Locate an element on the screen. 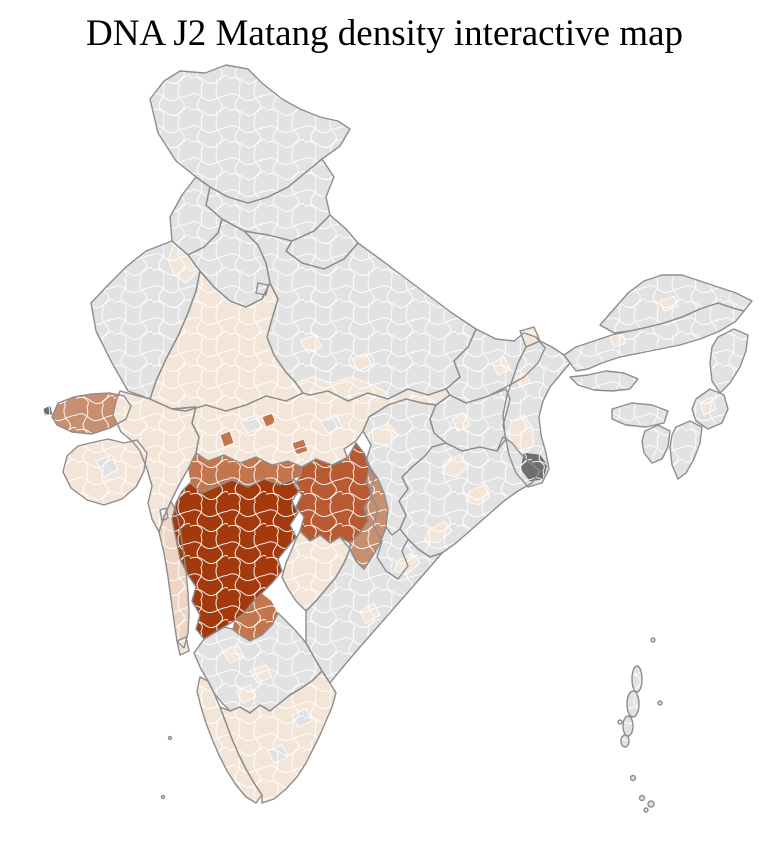  great-nicobar-island is located at coordinates (651, 804).